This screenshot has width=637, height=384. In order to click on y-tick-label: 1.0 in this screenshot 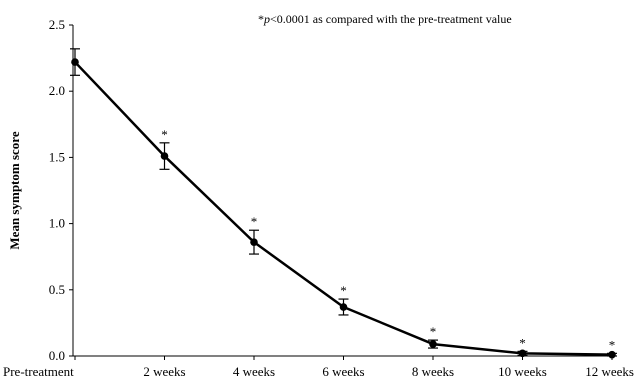, I will do `click(57, 223)`.